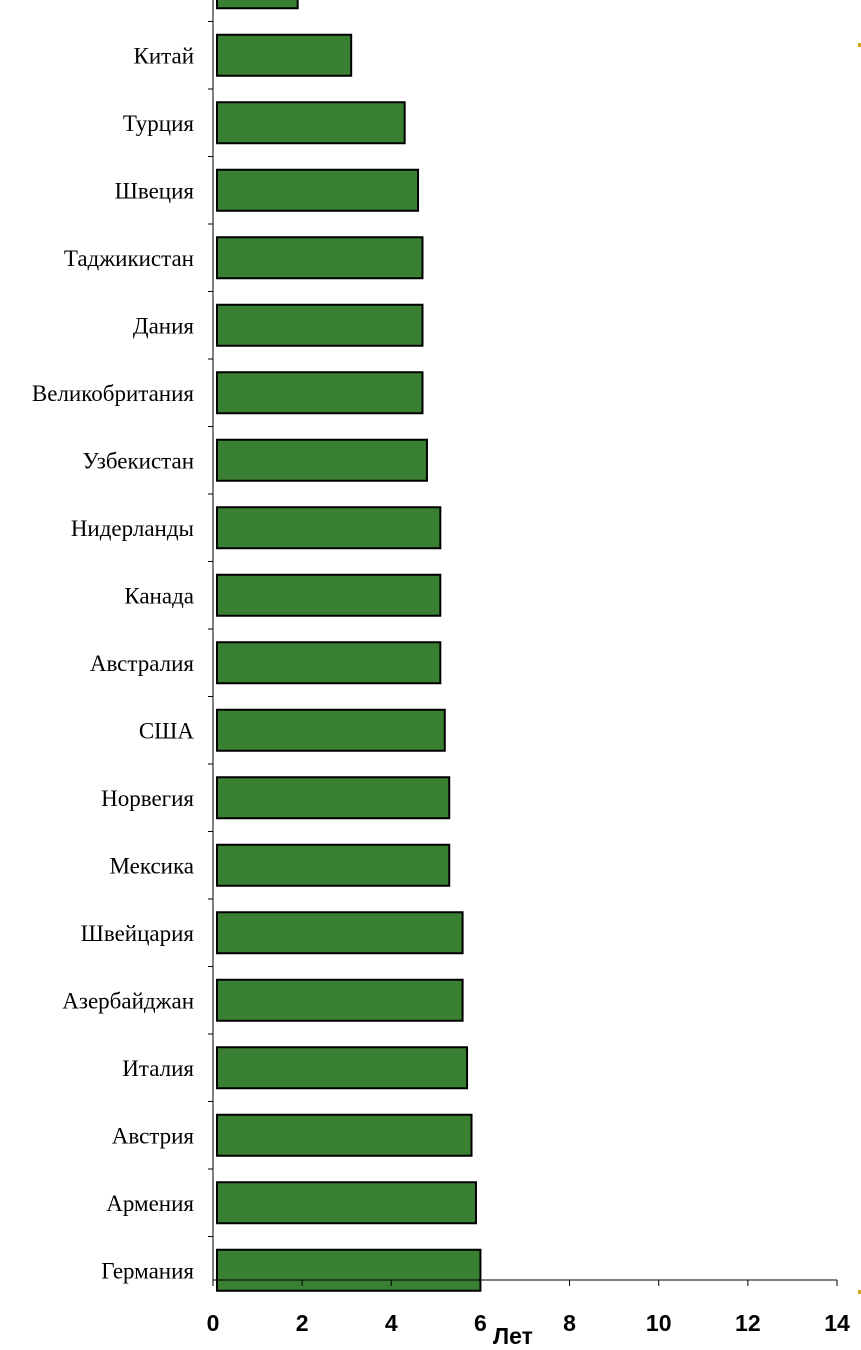 Image resolution: width=861 pixels, height=1350 pixels. Describe the element at coordinates (138, 933) in the screenshot. I see `category-label: Швейцария` at that location.